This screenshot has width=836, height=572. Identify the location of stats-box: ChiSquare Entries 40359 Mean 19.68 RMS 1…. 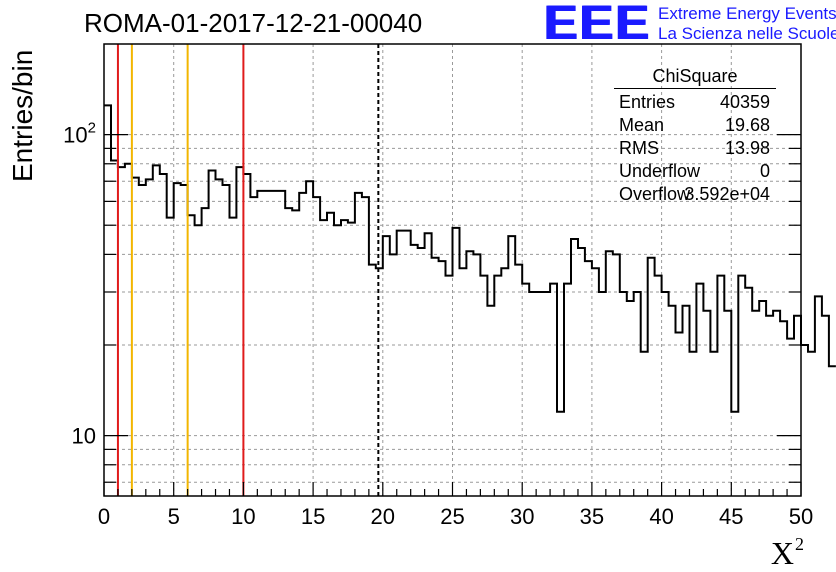
(695, 136).